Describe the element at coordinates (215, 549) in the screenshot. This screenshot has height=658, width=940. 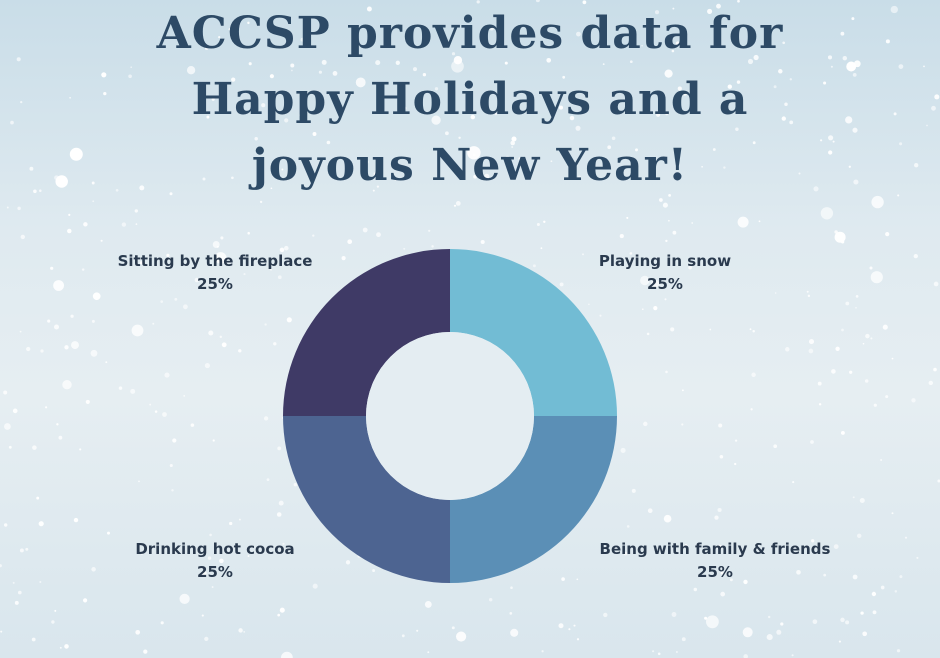
I see `slice-category-label: Drinking hot cocoa` at that location.